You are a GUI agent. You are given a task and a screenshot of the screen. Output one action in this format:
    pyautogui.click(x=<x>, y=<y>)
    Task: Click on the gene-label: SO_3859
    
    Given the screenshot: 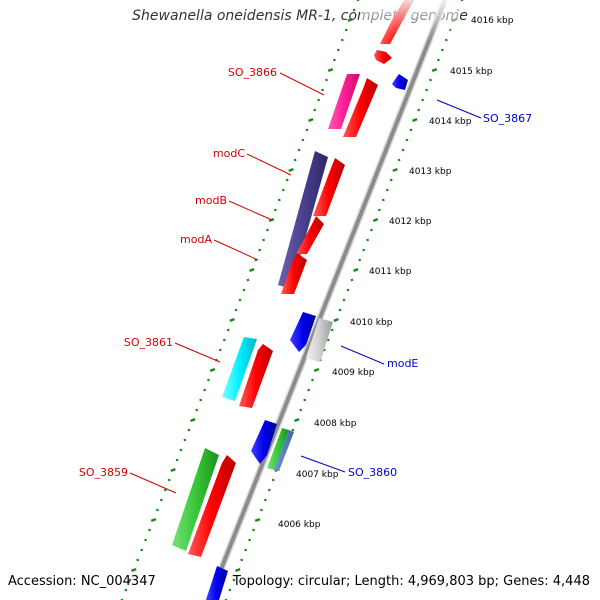 What is the action you would take?
    pyautogui.click(x=103, y=472)
    